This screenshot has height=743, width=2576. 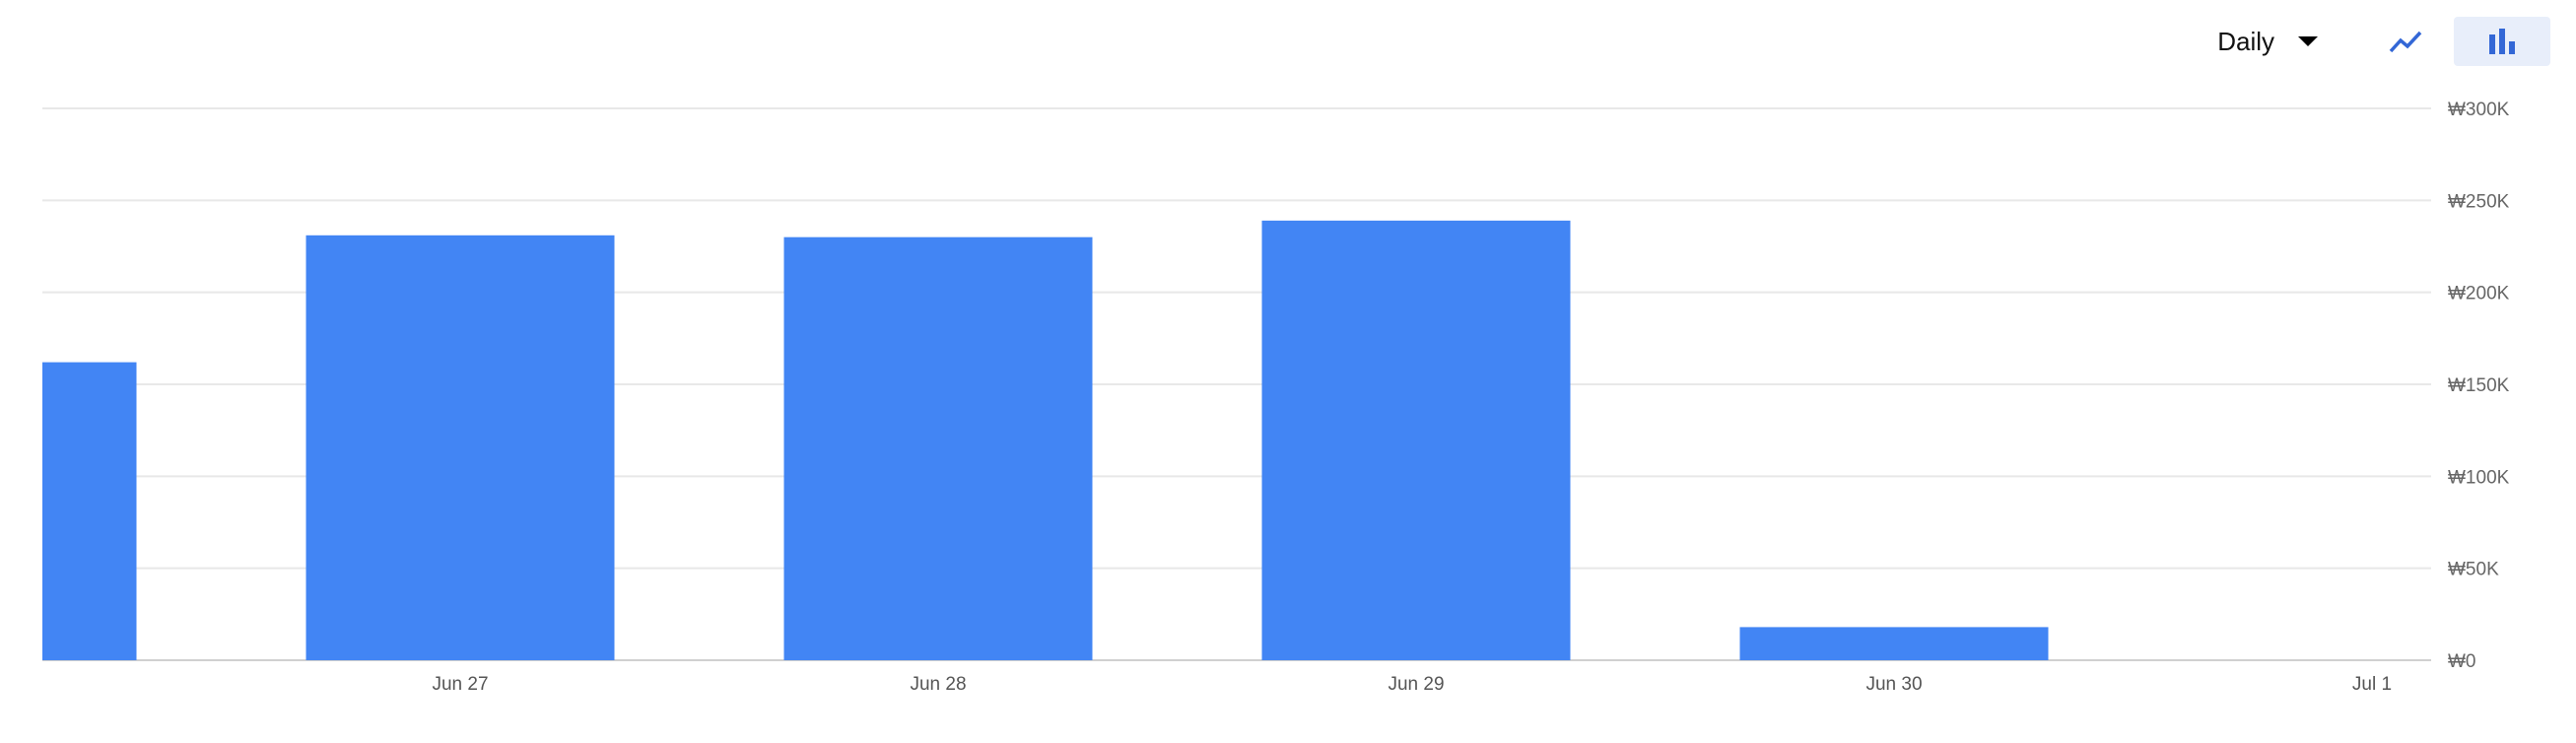 I want to click on x-tick-label: Jun 28, so click(x=938, y=684).